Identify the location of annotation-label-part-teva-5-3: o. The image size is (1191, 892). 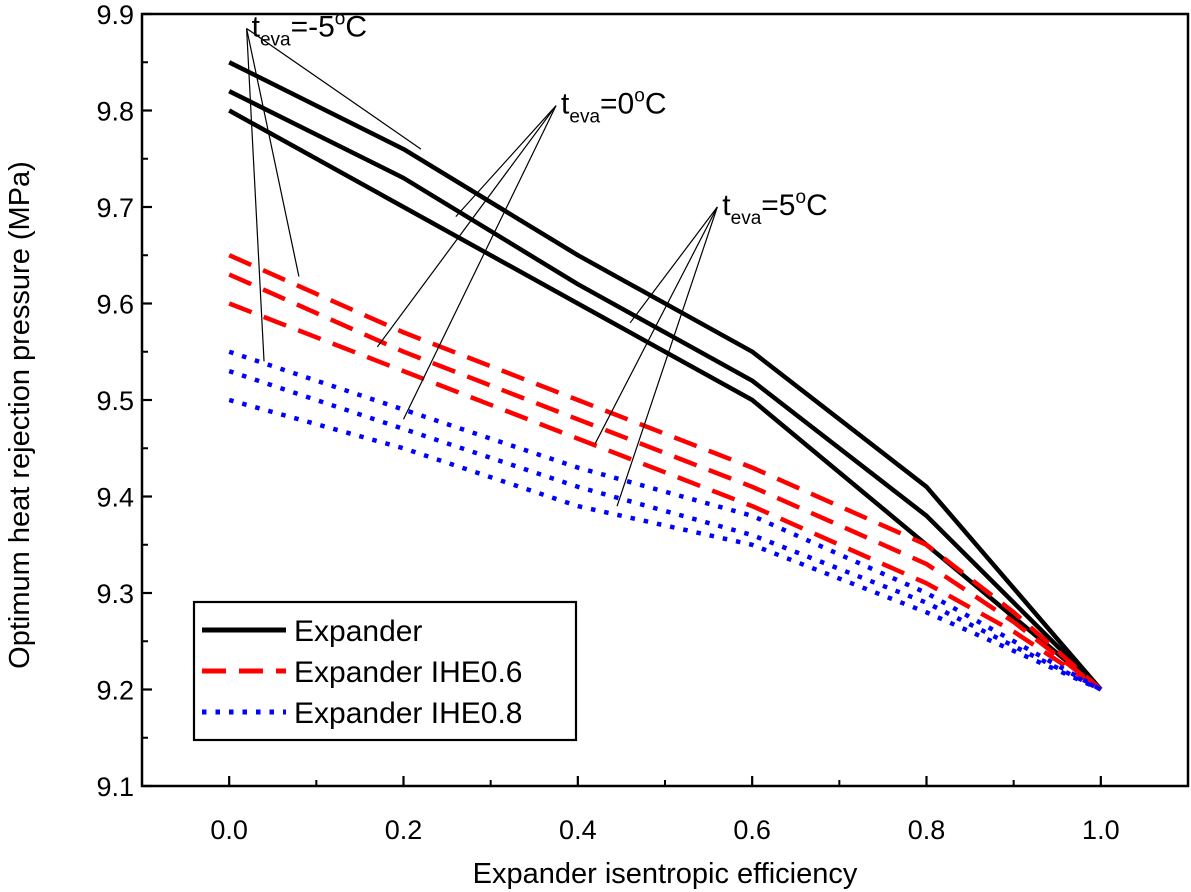
(801, 197).